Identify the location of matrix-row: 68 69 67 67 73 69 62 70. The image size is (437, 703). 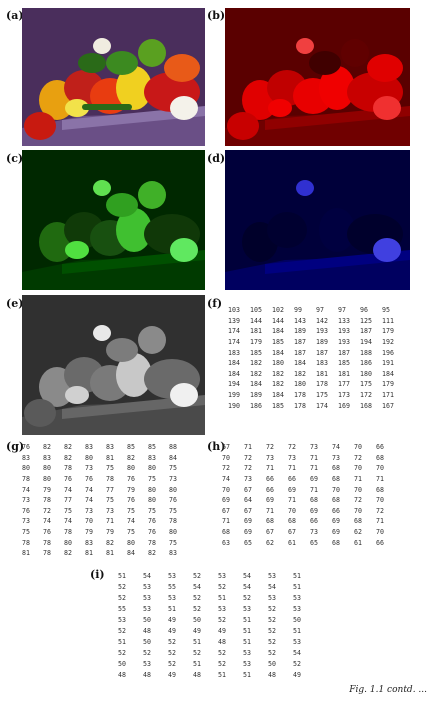
(310, 532).